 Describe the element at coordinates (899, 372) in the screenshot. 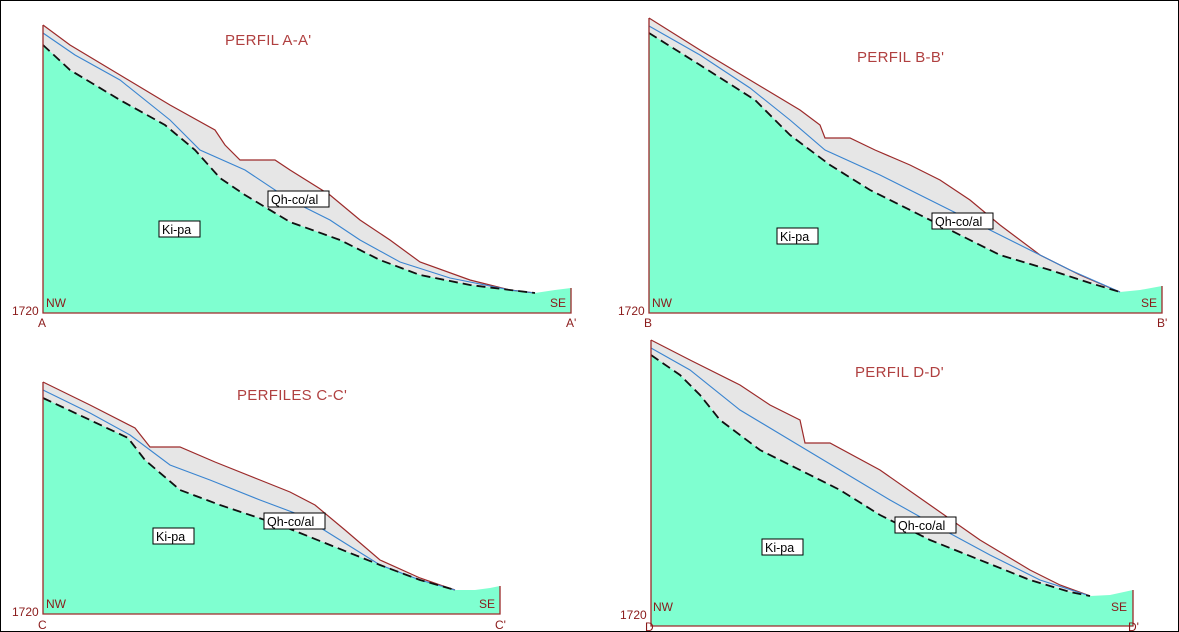

I see `profile-title: PERFIL D-D'` at that location.